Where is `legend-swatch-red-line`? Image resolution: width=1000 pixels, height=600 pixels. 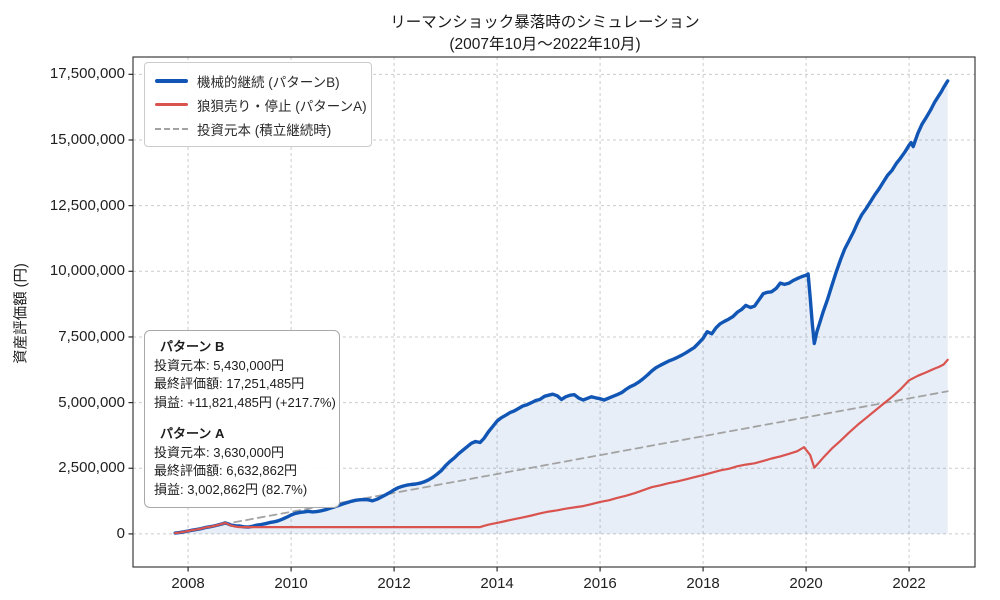 legend-swatch-red-line is located at coordinates (171, 104).